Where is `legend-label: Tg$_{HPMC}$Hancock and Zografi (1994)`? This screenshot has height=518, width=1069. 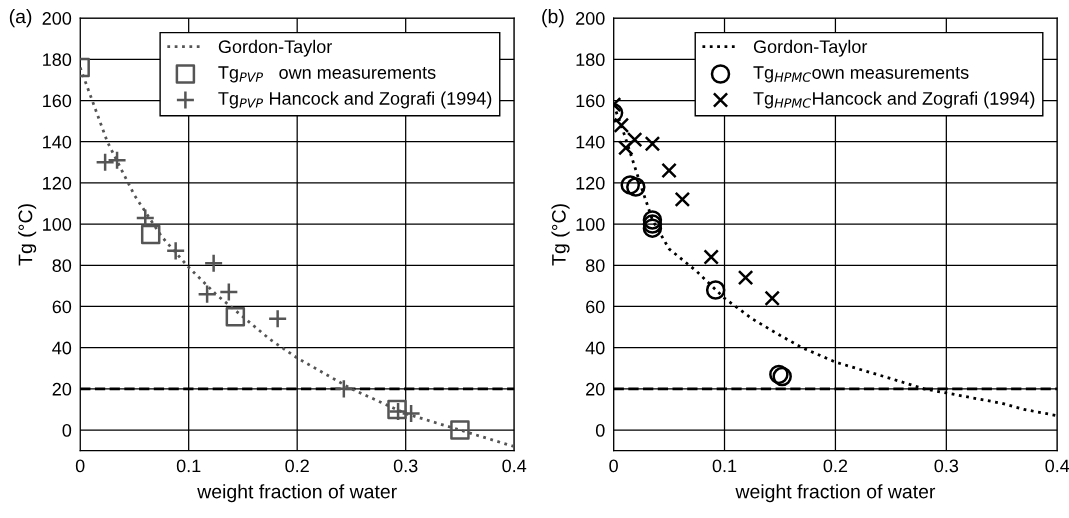
legend-label: Tg$_{HPMC}$Hancock and Zografi (1994) is located at coordinates (894, 100).